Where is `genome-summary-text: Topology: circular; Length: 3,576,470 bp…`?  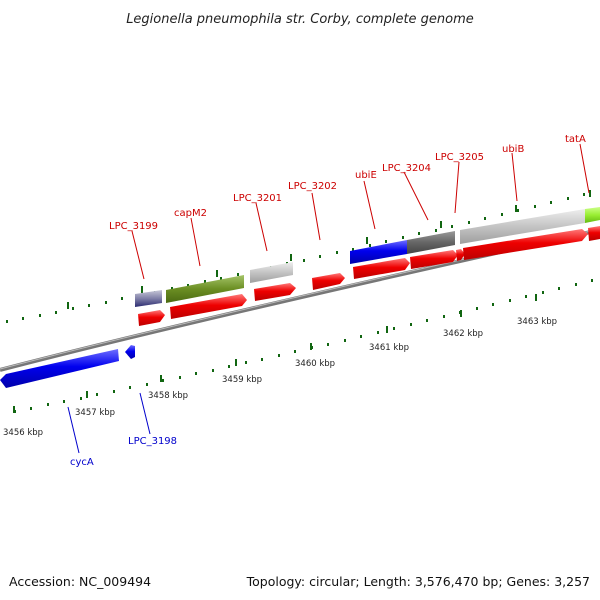 genome-summary-text: Topology: circular; Length: 3,576,470 bp… is located at coordinates (418, 581).